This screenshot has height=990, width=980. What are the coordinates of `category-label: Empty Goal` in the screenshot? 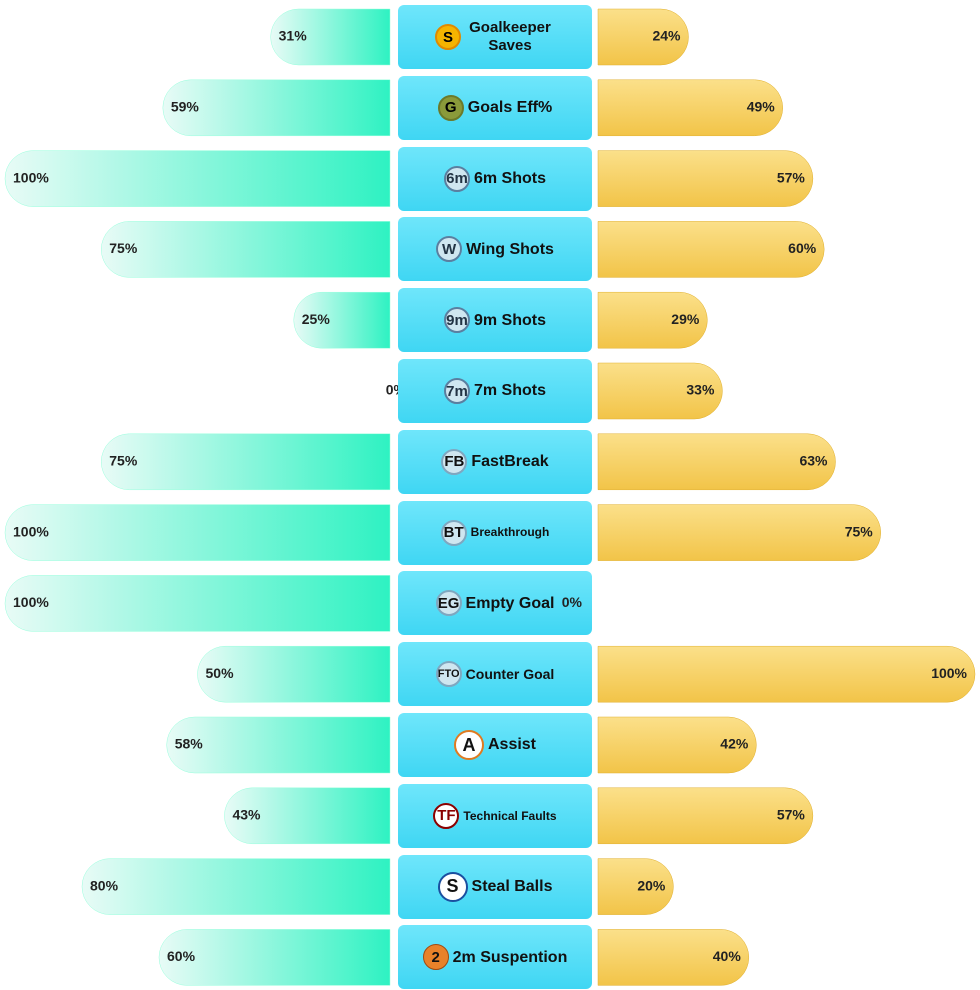 It's located at (510, 603).